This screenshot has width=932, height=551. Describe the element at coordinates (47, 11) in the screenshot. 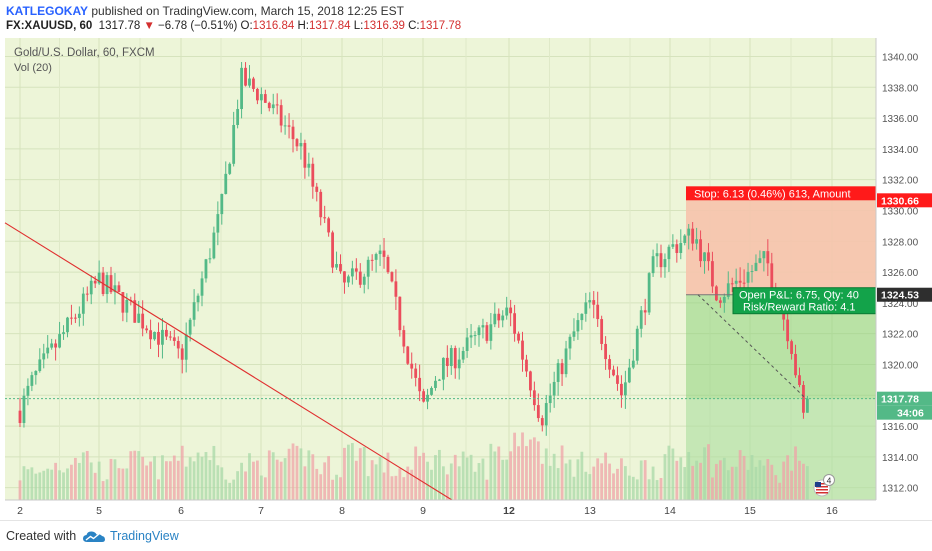

I see `author-link: KATLEGOKAY` at that location.